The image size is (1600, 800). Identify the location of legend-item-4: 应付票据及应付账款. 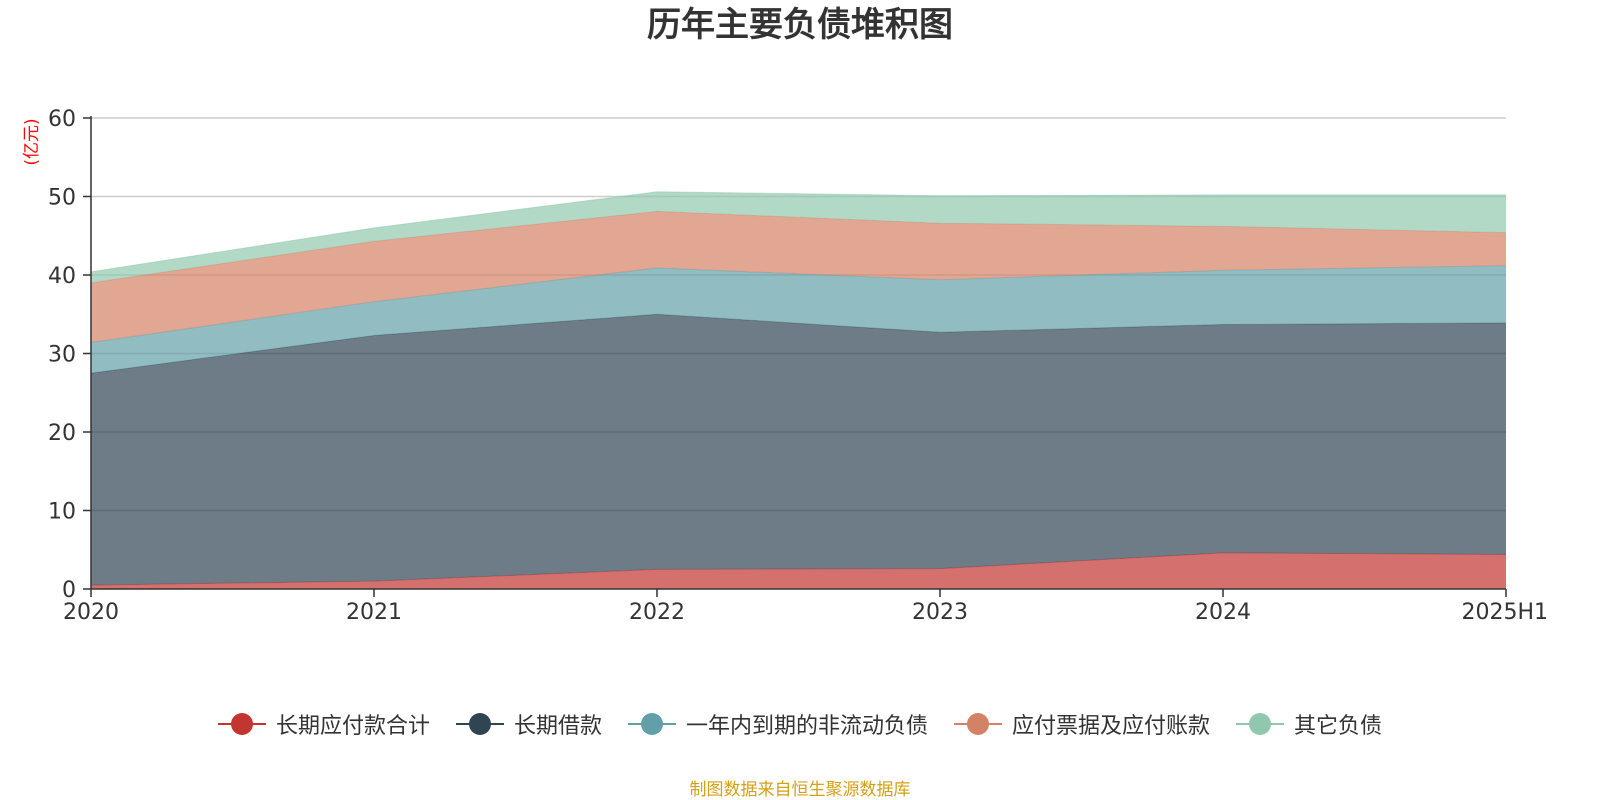
(1082, 724).